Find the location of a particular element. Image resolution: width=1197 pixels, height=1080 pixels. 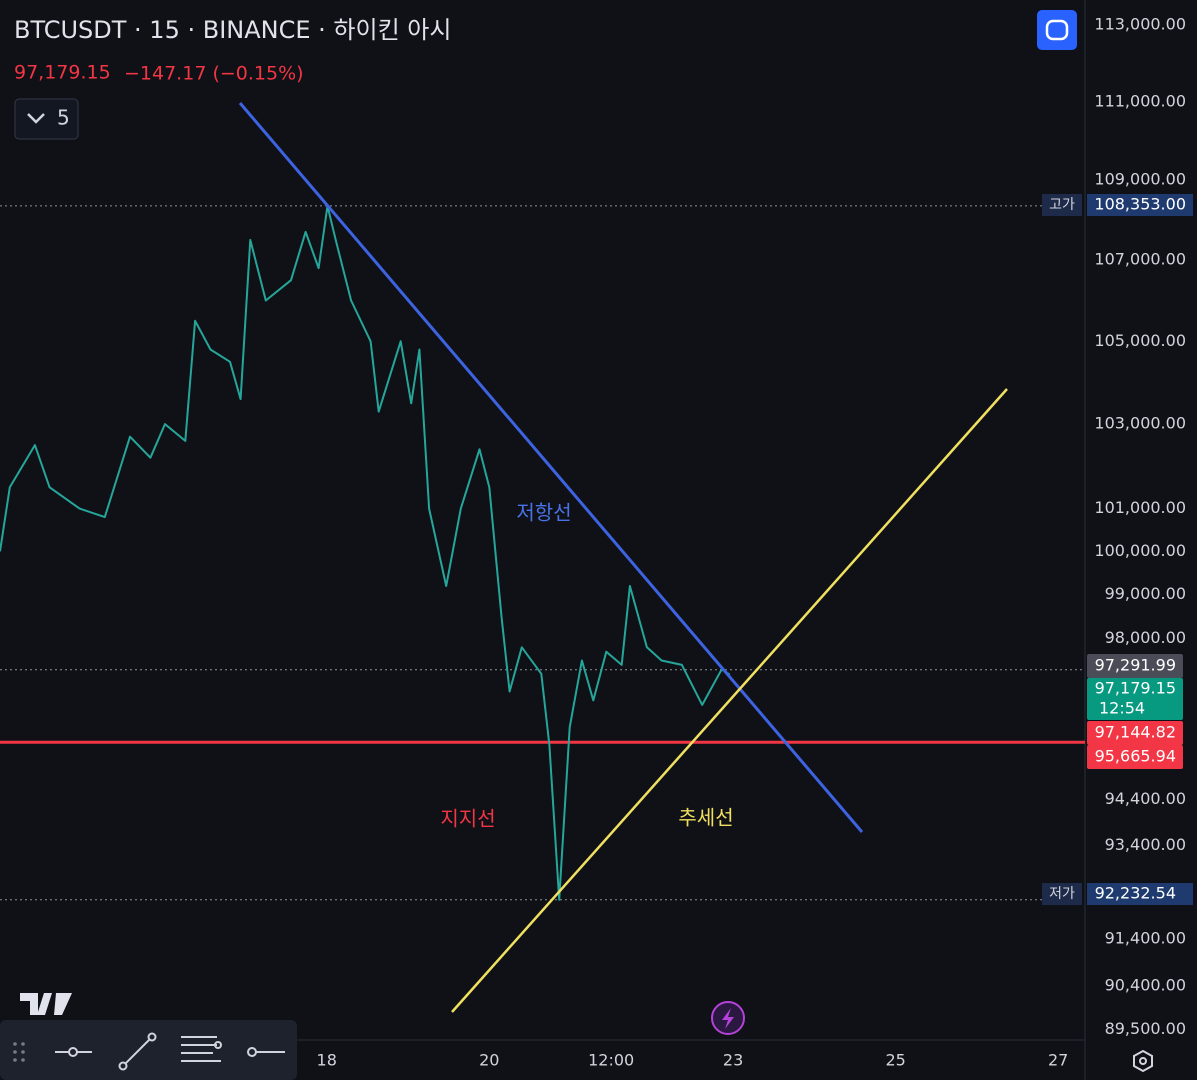

y-tick-label: 90,400.00 is located at coordinates (1145, 985).